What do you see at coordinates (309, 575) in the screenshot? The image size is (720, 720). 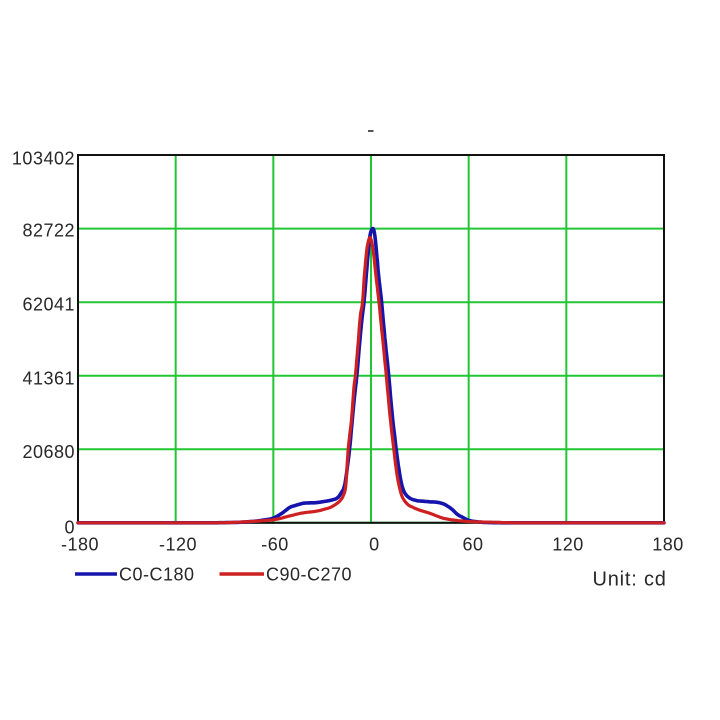 I see `svg-text: C90-C270` at bounding box center [309, 575].